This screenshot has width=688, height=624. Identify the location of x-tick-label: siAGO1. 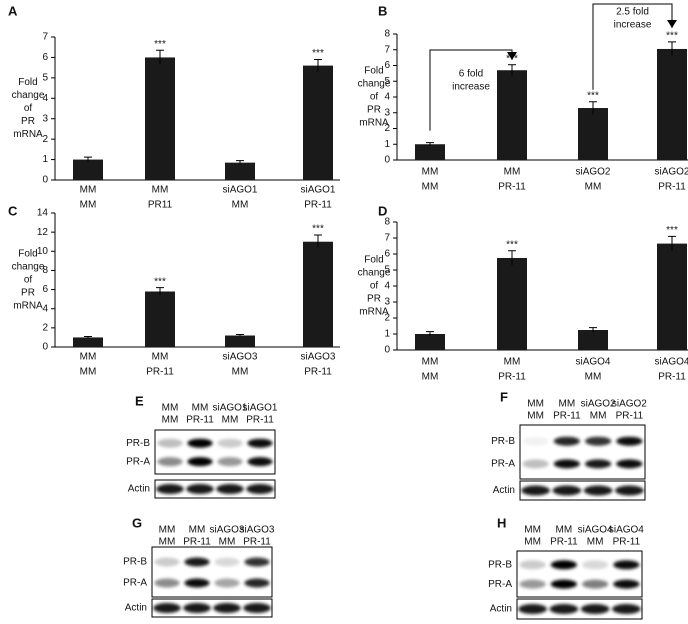
(239, 190).